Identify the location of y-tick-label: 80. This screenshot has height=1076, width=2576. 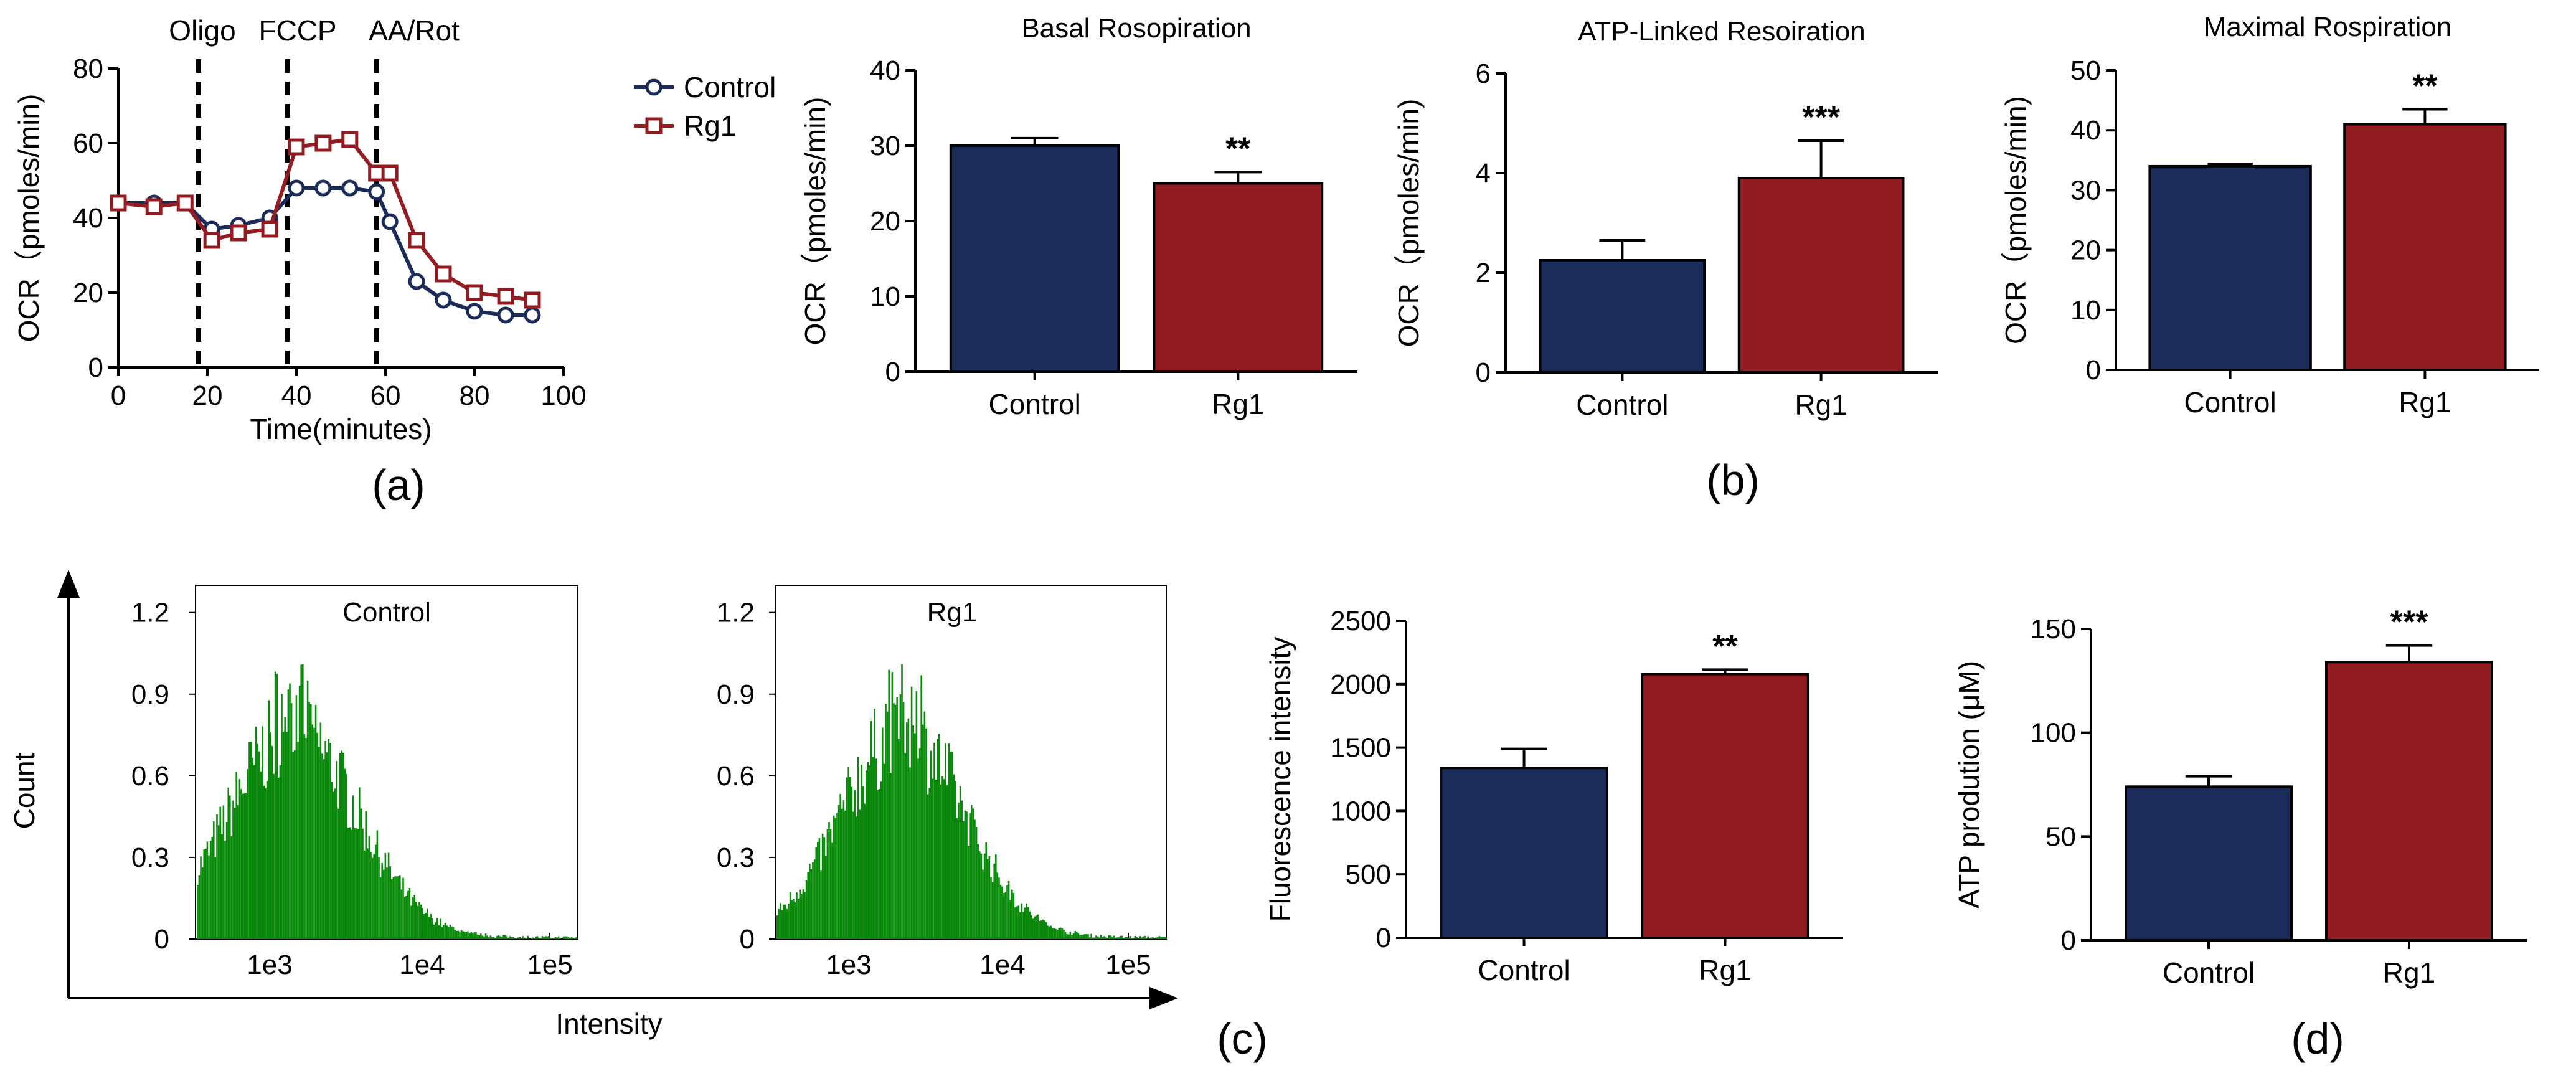
(88, 69).